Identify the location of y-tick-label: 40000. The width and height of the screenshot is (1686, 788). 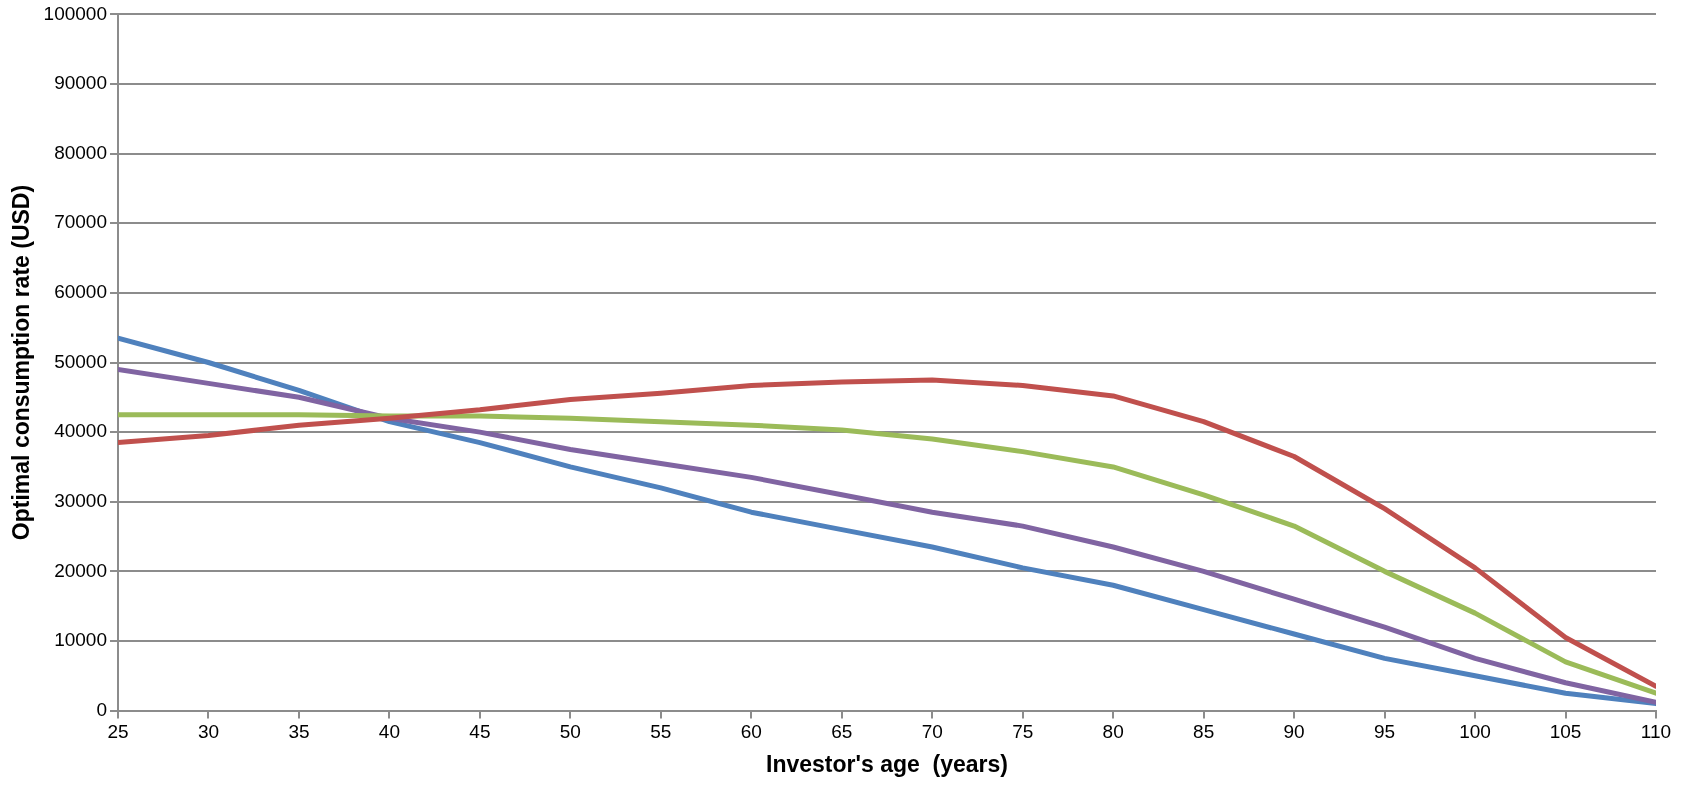
(80, 431).